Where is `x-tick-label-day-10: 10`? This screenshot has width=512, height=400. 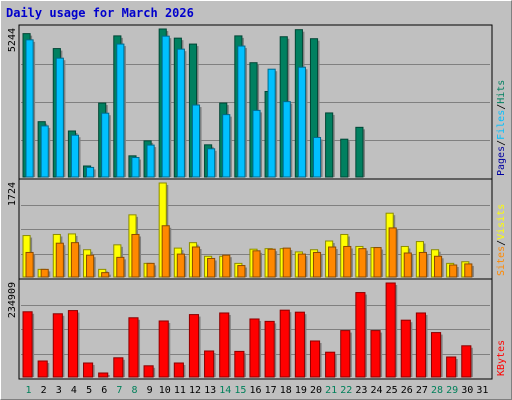 x-tick-label-day-10: 10 is located at coordinates (165, 390).